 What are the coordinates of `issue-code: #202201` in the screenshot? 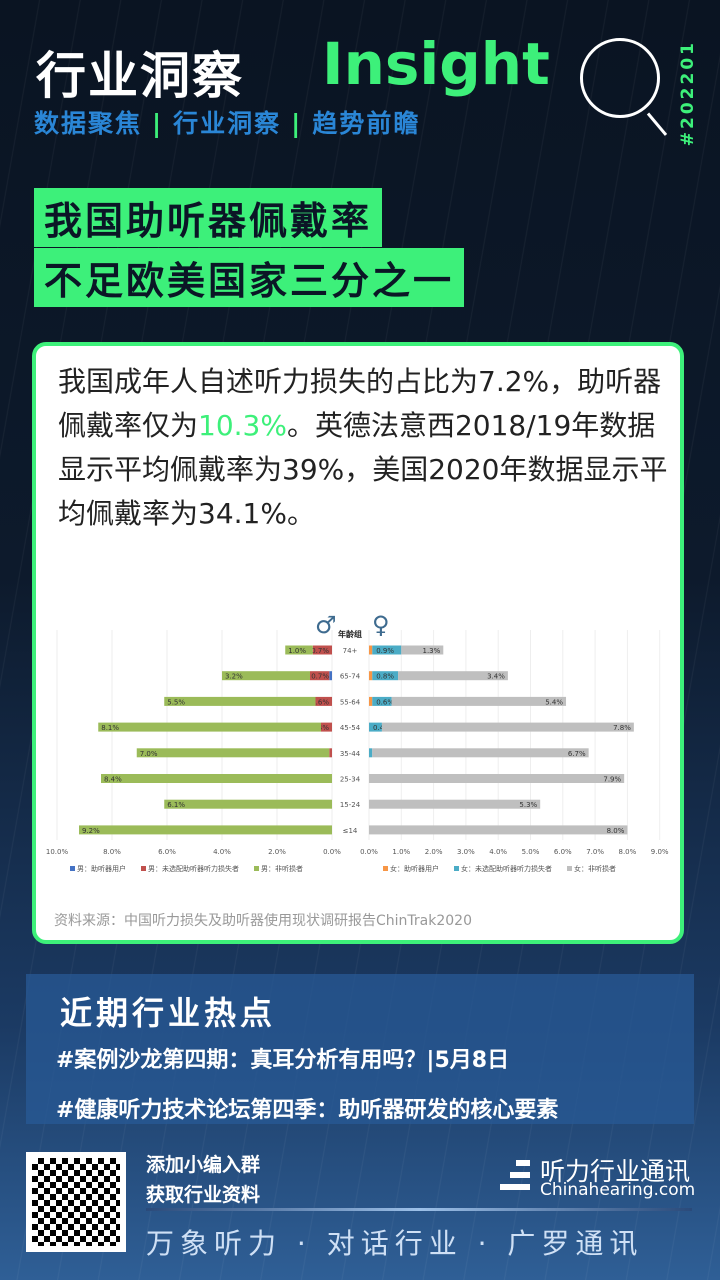 It's located at (688, 93).